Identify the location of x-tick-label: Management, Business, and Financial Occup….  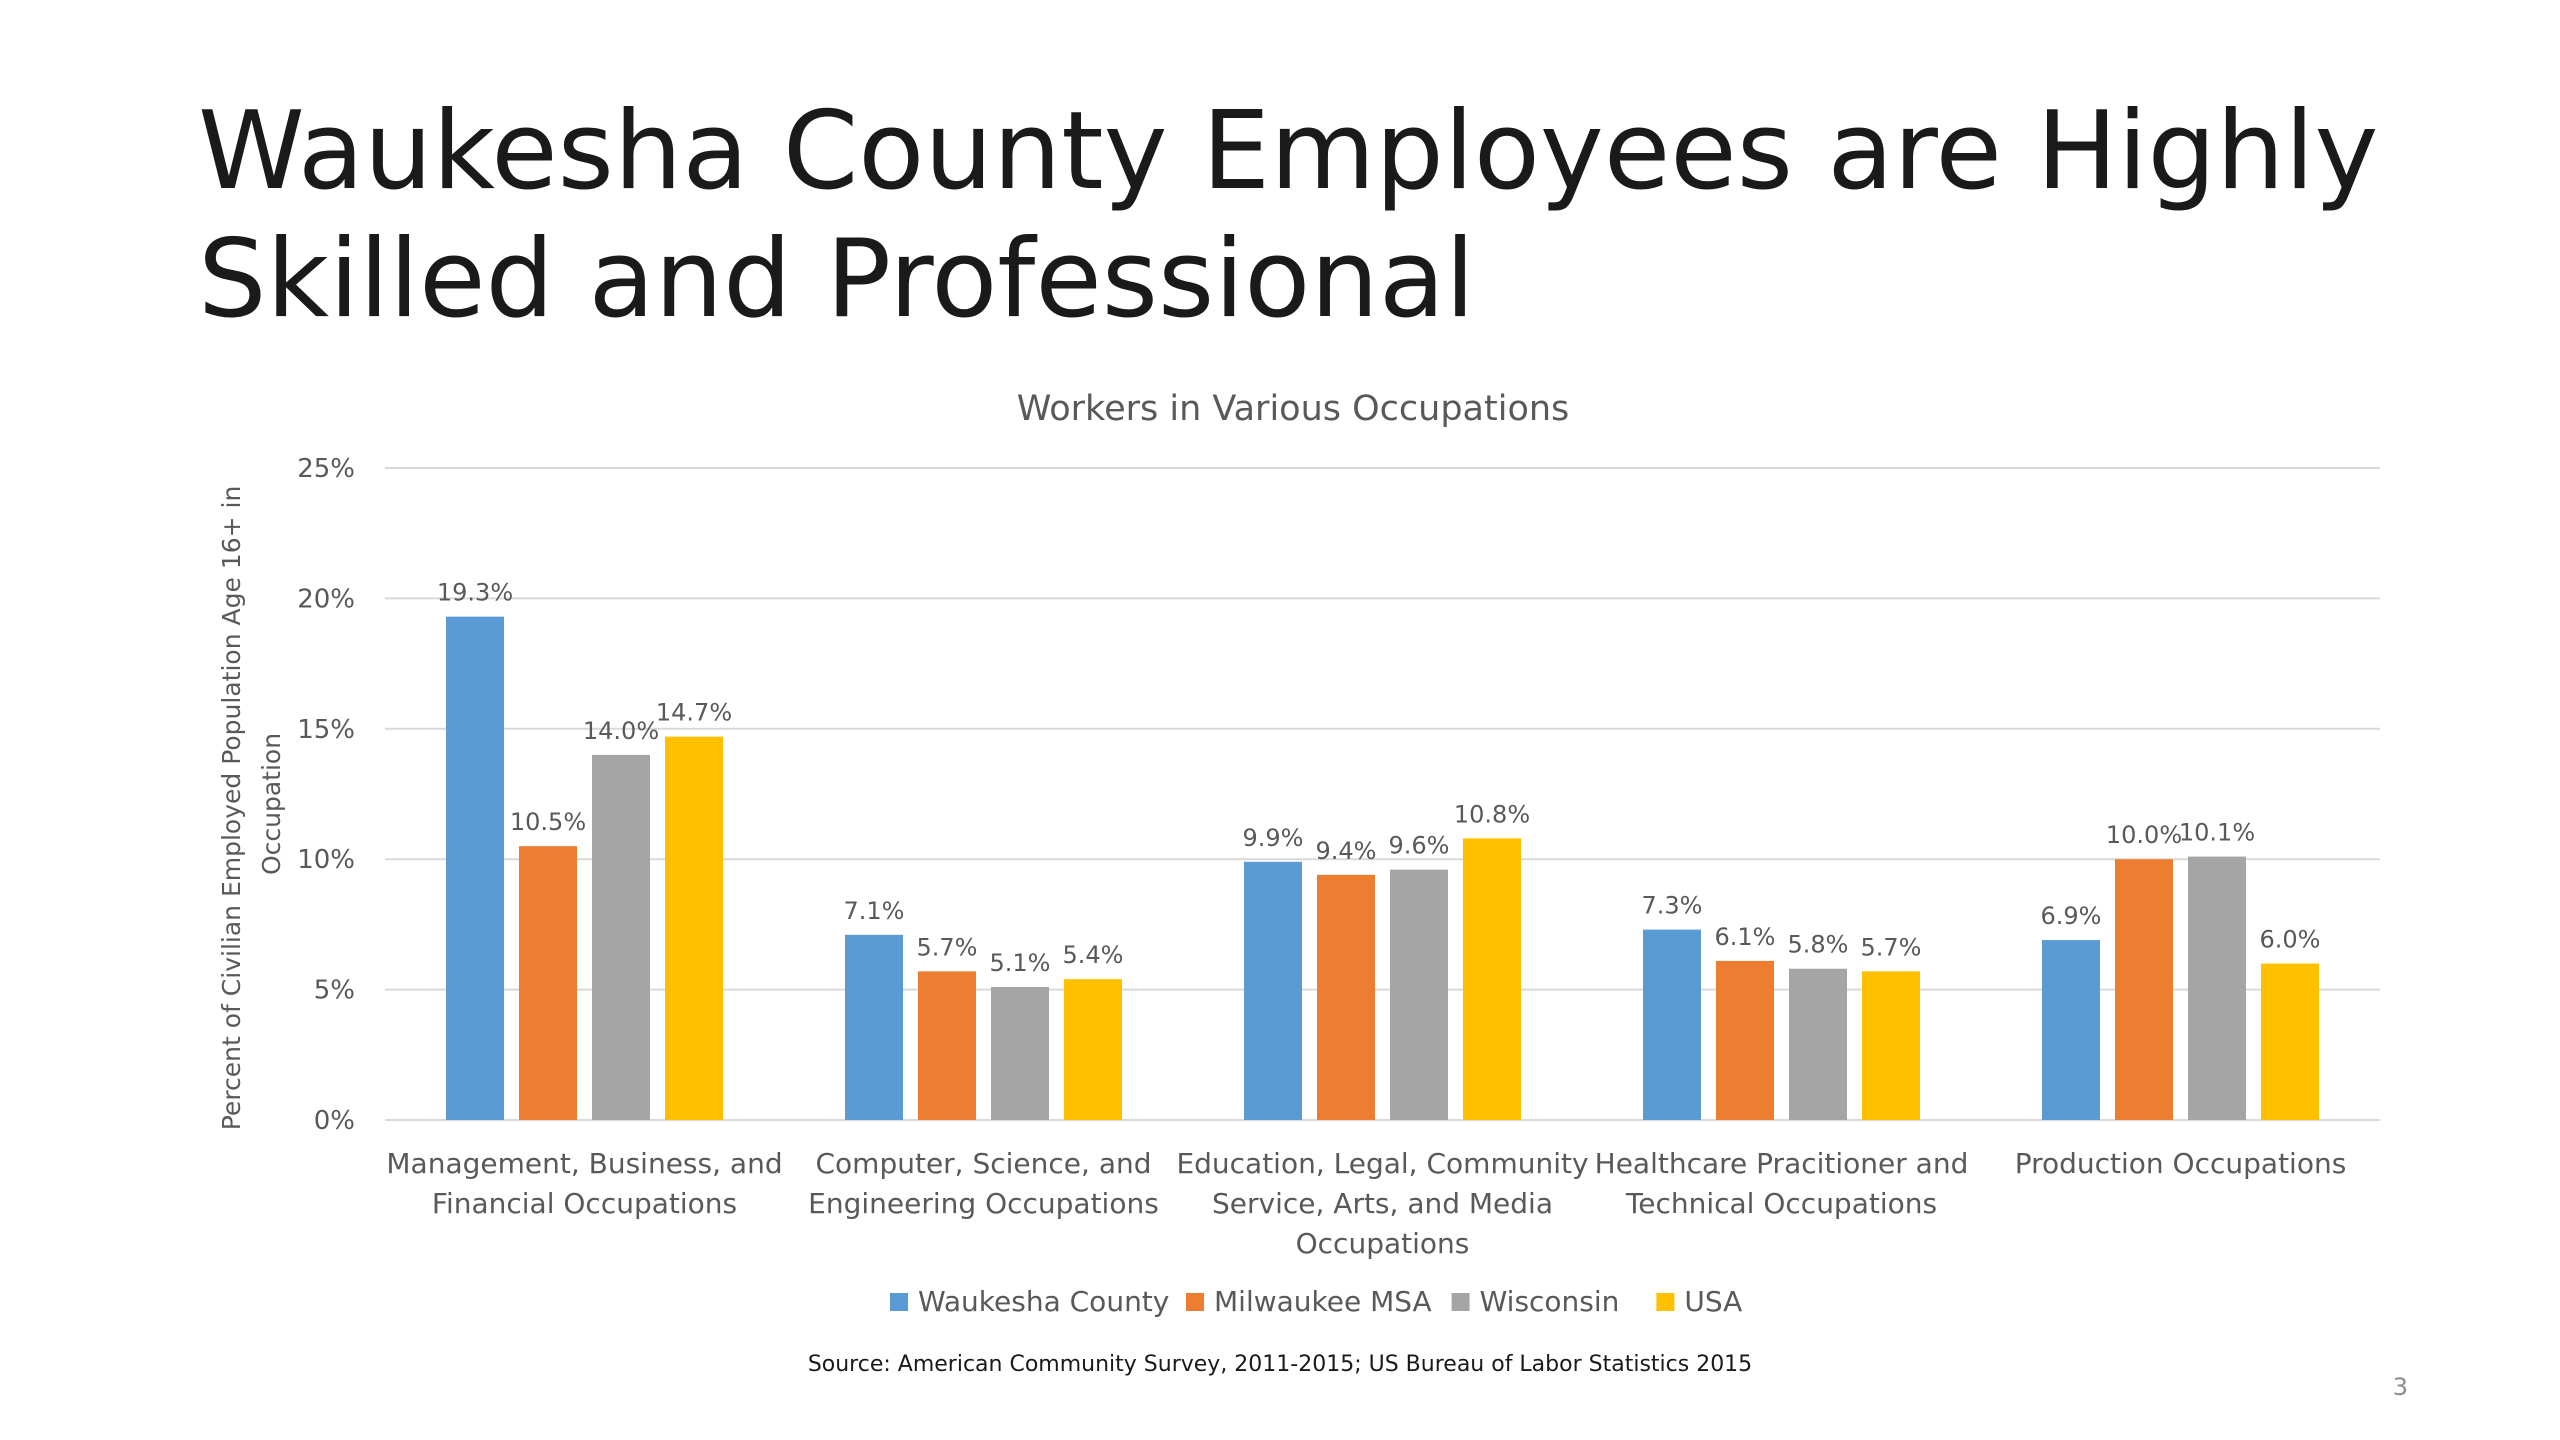
(584, 1183).